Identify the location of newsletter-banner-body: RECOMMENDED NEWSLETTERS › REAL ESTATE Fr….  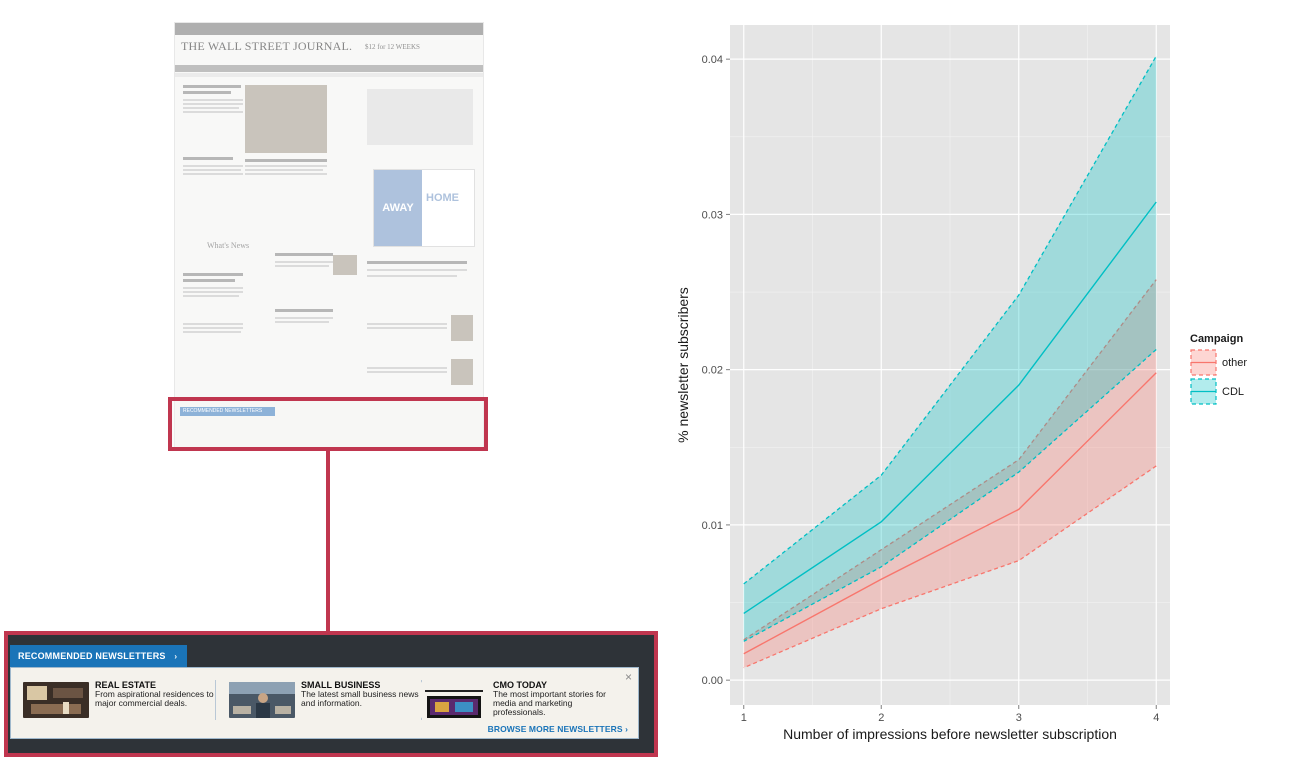
(331, 694).